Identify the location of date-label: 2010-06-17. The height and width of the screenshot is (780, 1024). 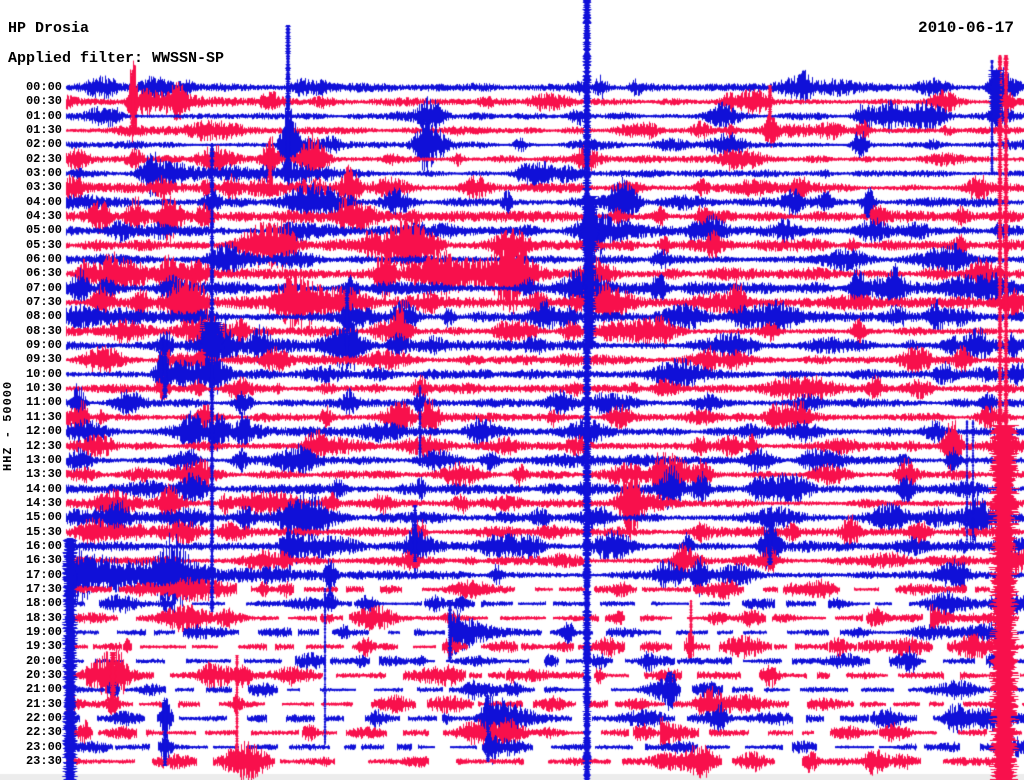
(965, 28).